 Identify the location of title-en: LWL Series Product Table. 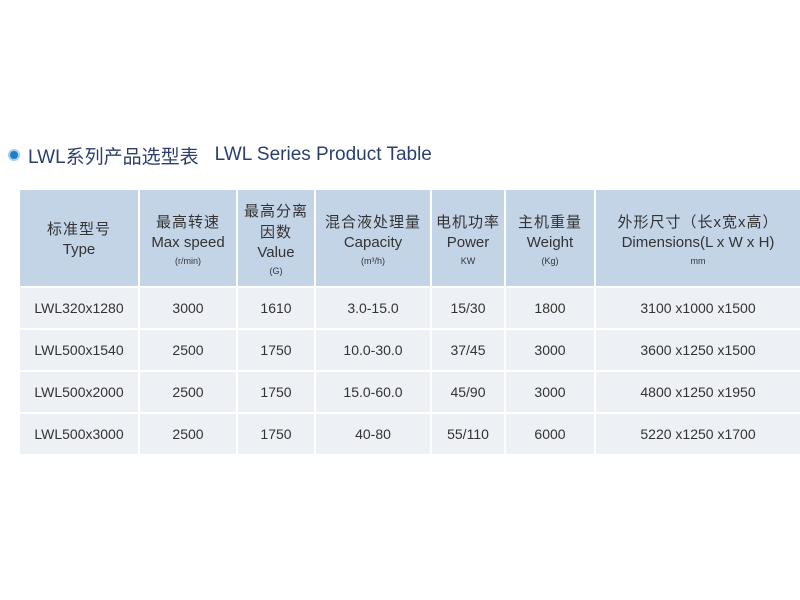
(323, 154).